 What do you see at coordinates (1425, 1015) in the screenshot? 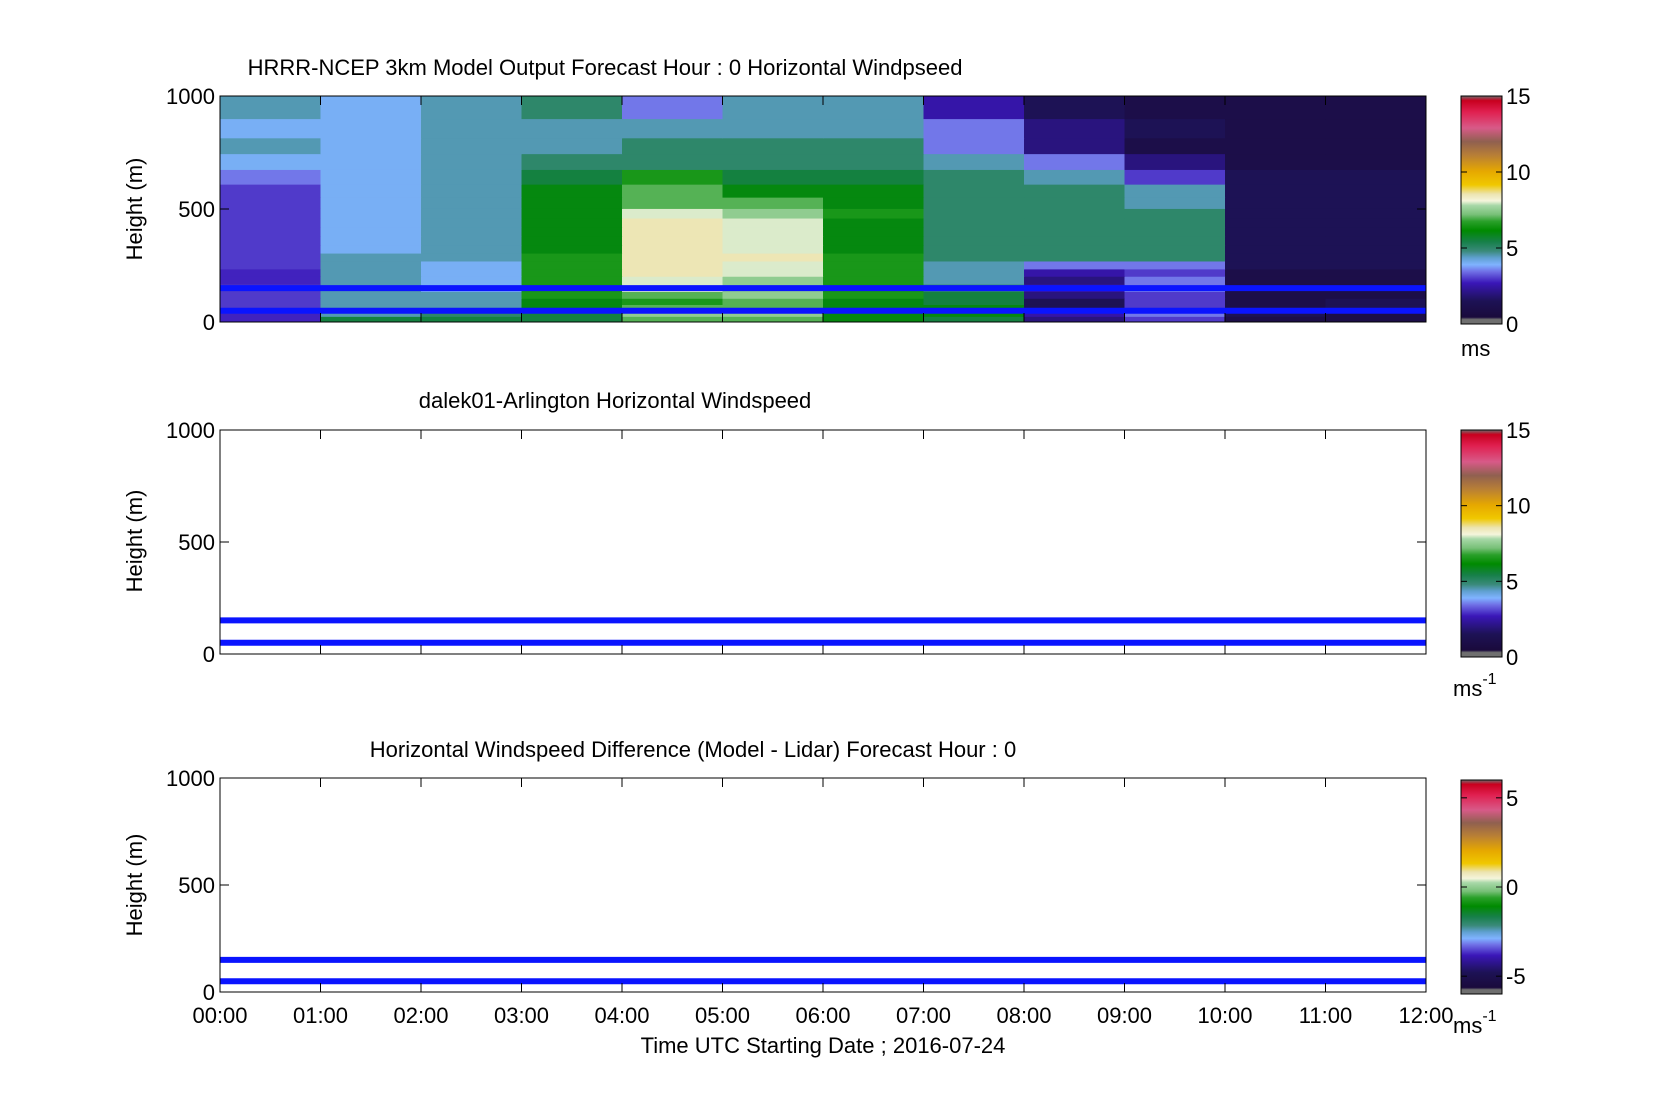
I see `x-tick-label: 12:00` at bounding box center [1425, 1015].